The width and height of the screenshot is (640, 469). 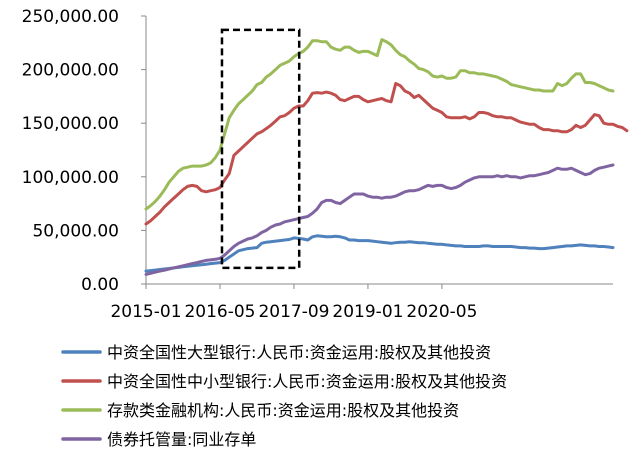 I want to click on y-tick-label: 50,000.00, so click(x=75, y=231).